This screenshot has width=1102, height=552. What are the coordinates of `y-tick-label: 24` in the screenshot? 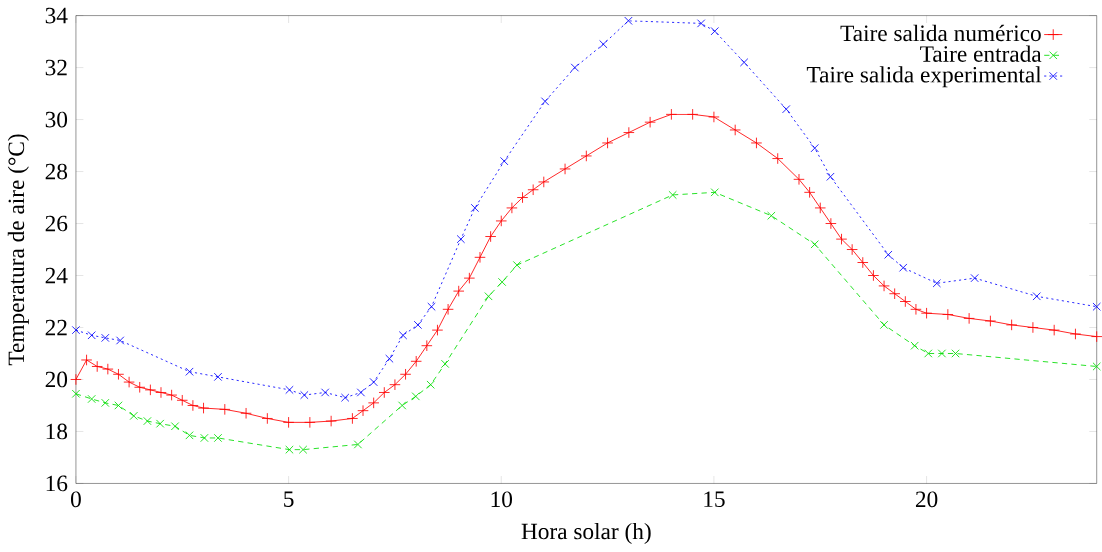 It's located at (56, 275).